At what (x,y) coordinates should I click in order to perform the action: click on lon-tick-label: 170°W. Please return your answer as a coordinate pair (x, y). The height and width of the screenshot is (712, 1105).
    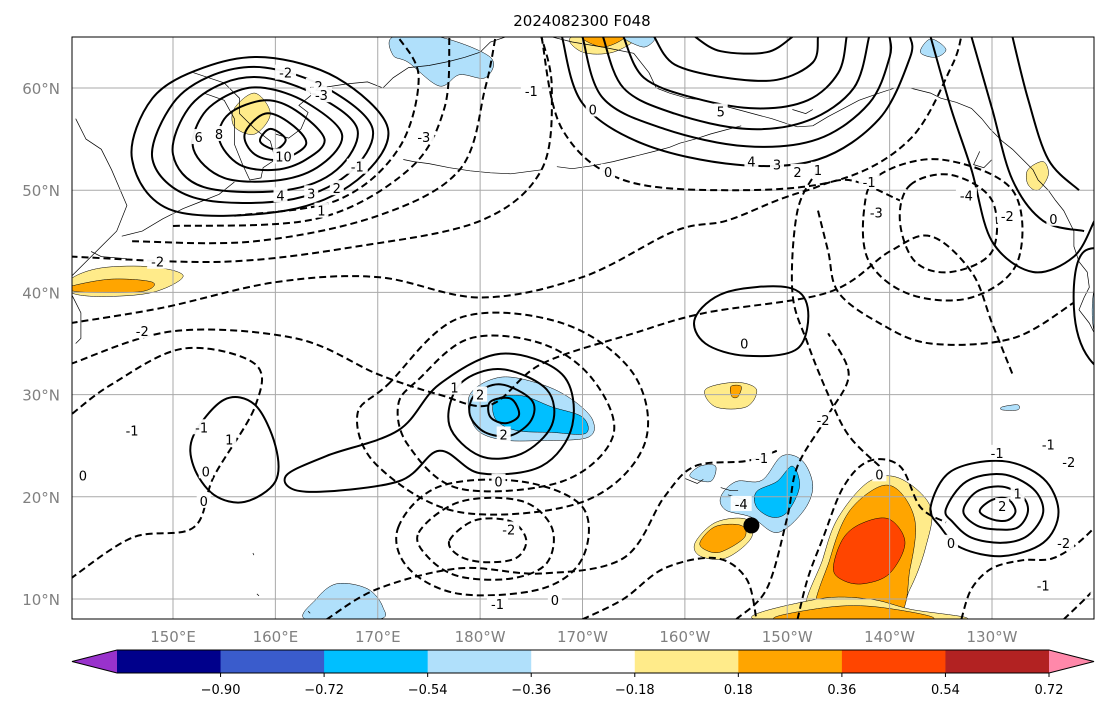
    Looking at the image, I should click on (582, 637).